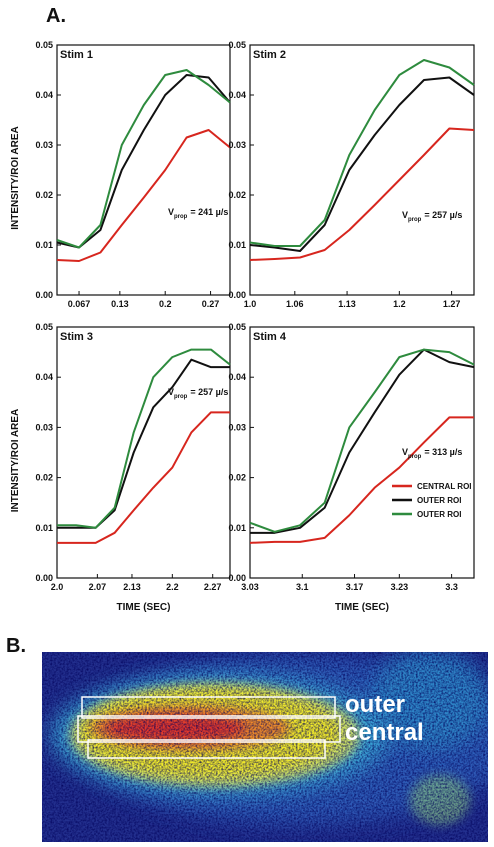 The height and width of the screenshot is (847, 494). I want to click on x-tick-label: 3.17, so click(355, 587).